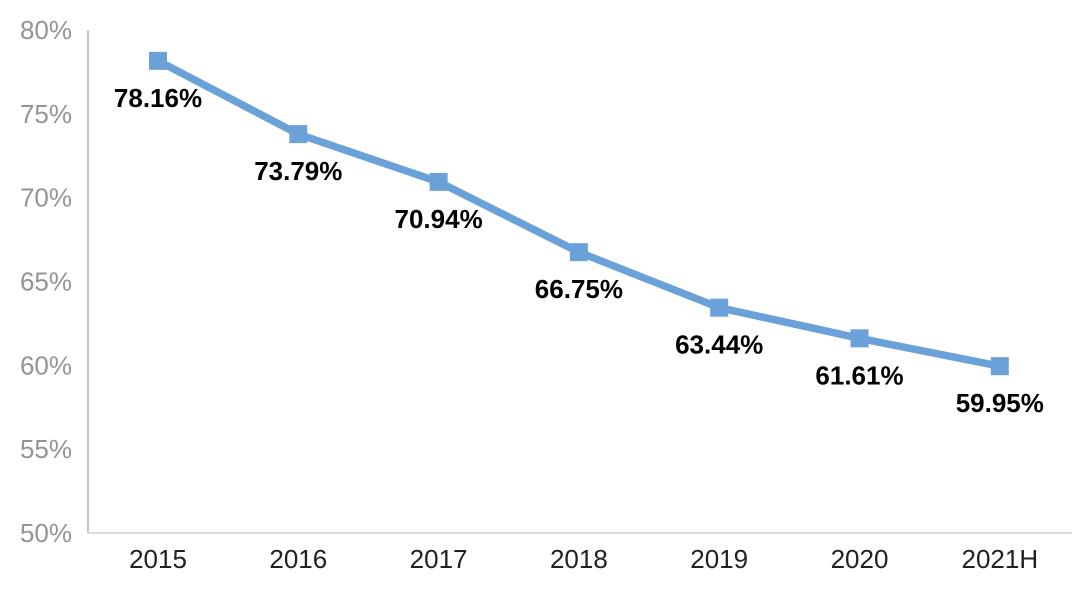 The image size is (1080, 598). I want to click on x-tick-label: 2020, so click(860, 559).